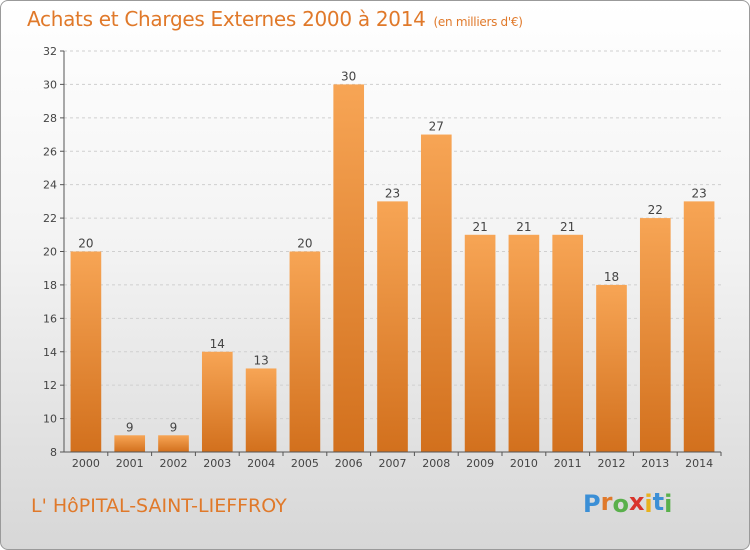 Image resolution: width=750 pixels, height=550 pixels. What do you see at coordinates (568, 463) in the screenshot?
I see `x-tick-label: 2011` at bounding box center [568, 463].